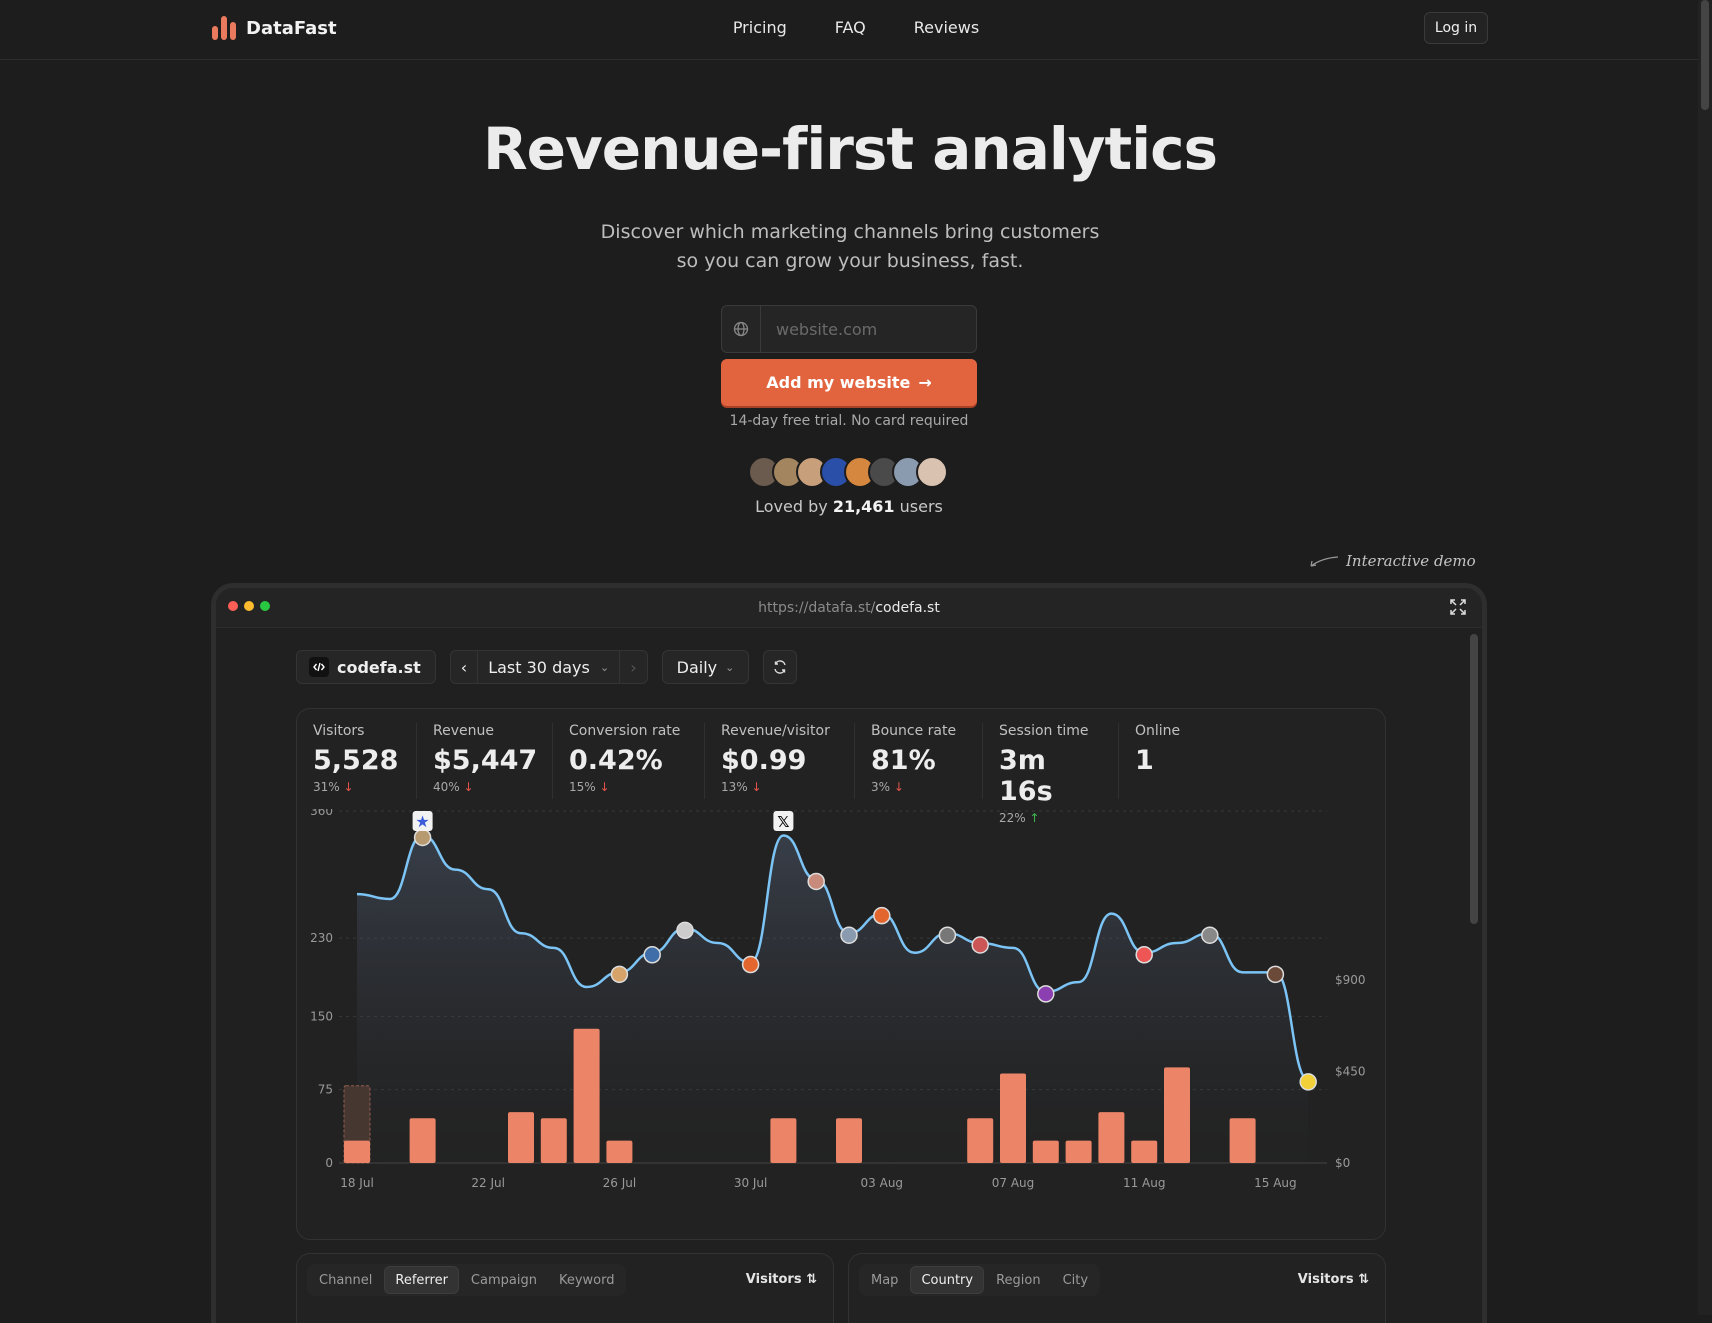 The height and width of the screenshot is (1323, 1712). Describe the element at coordinates (1144, 1183) in the screenshot. I see `x-tick-label: 11 Aug` at that location.